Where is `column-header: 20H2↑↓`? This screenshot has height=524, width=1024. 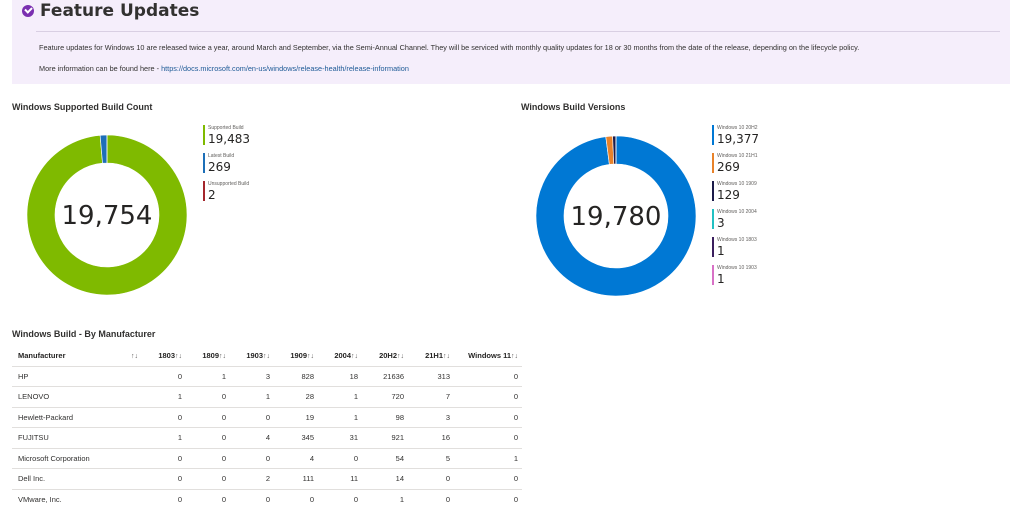
column-header: 20H2↑↓ is located at coordinates (385, 356).